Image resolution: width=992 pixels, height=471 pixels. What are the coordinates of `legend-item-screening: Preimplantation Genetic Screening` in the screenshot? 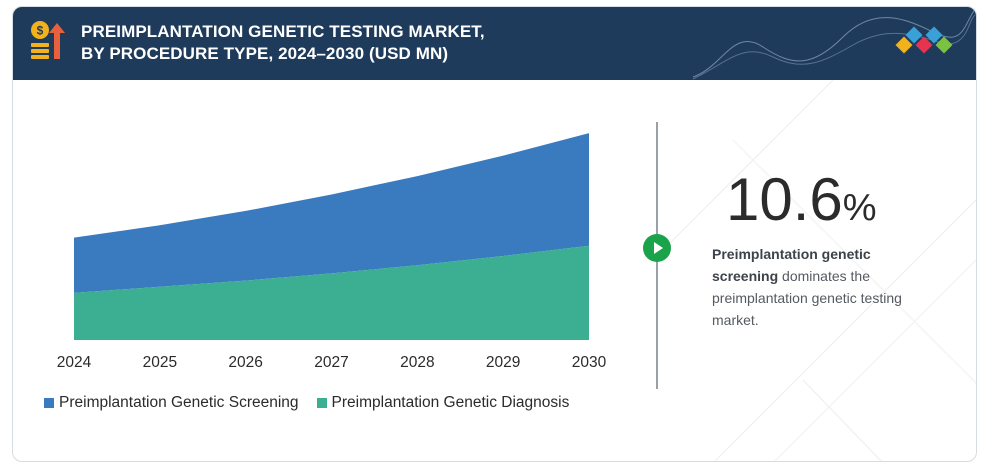 It's located at (171, 403).